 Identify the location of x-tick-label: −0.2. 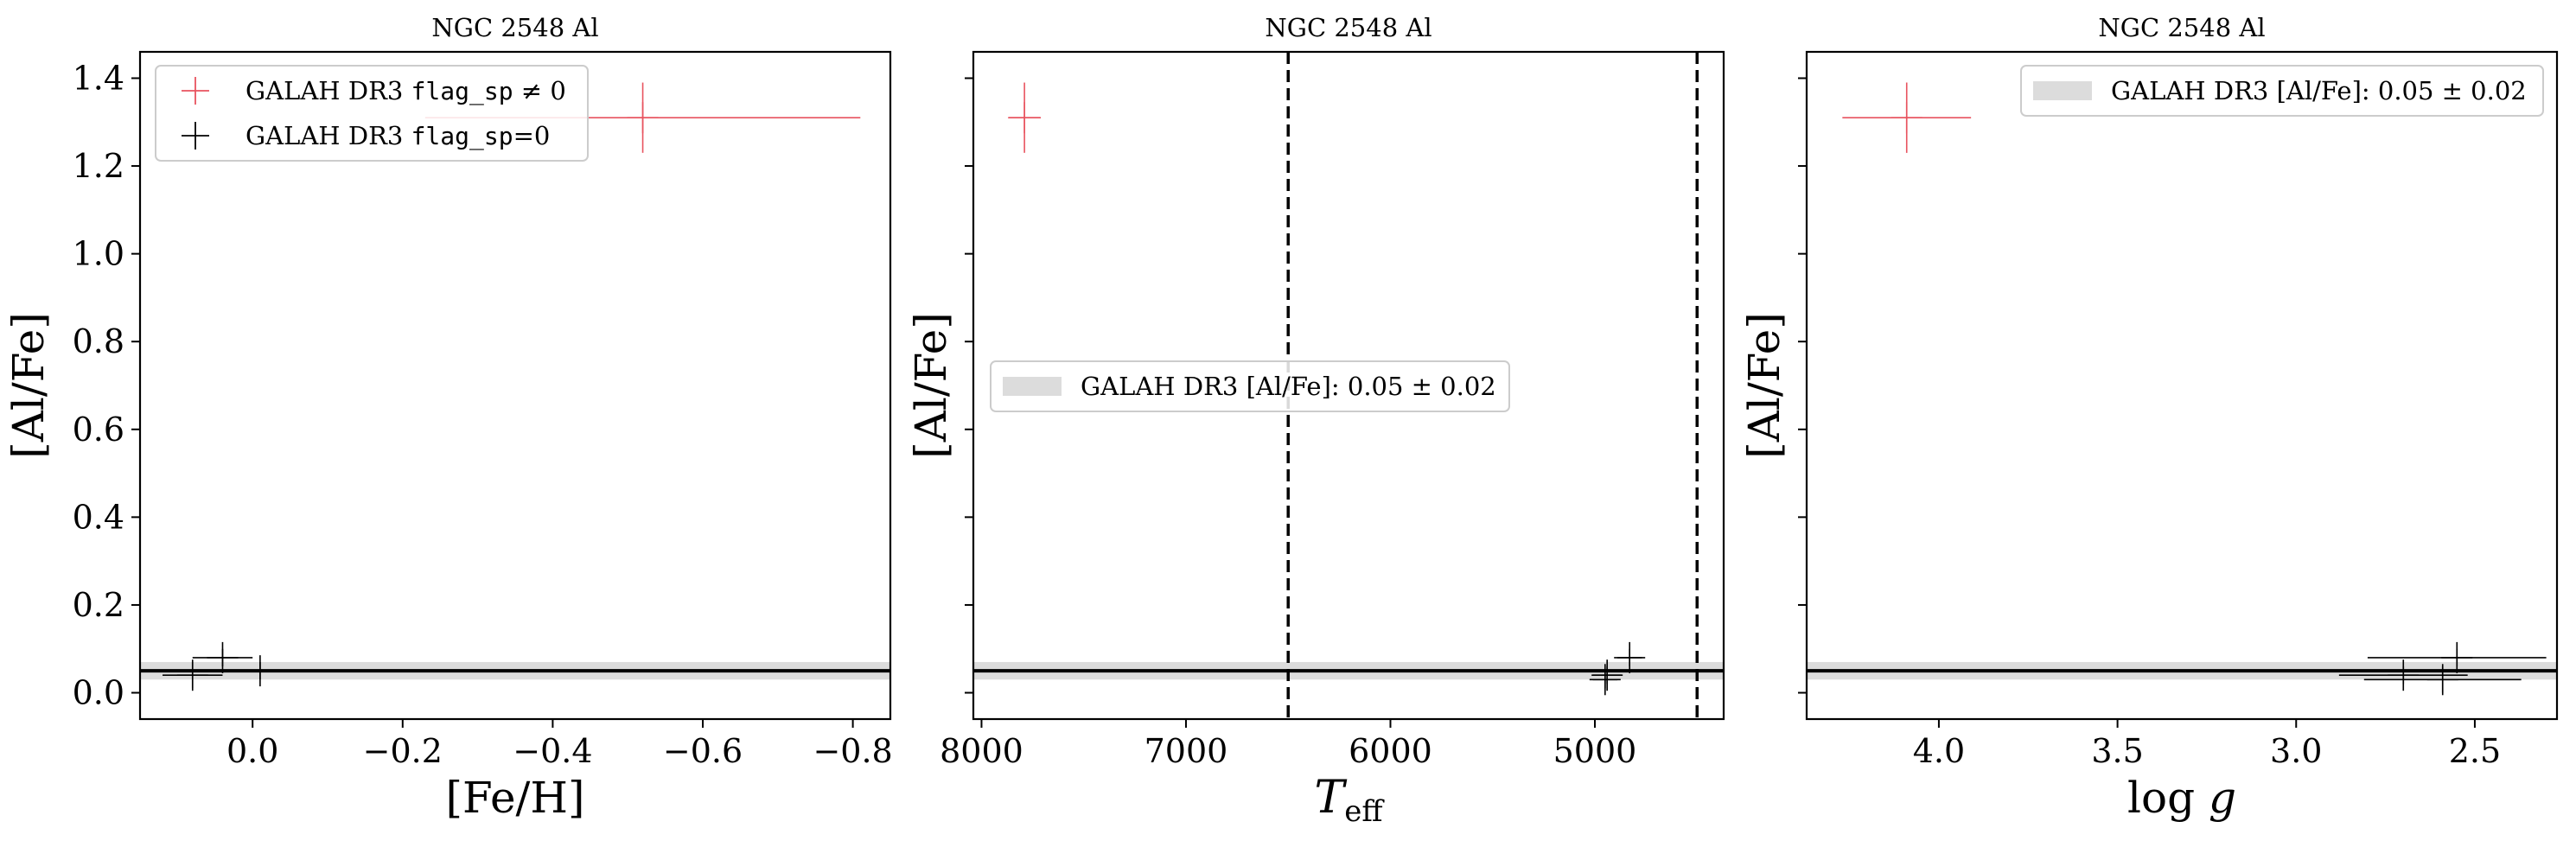
(403, 751).